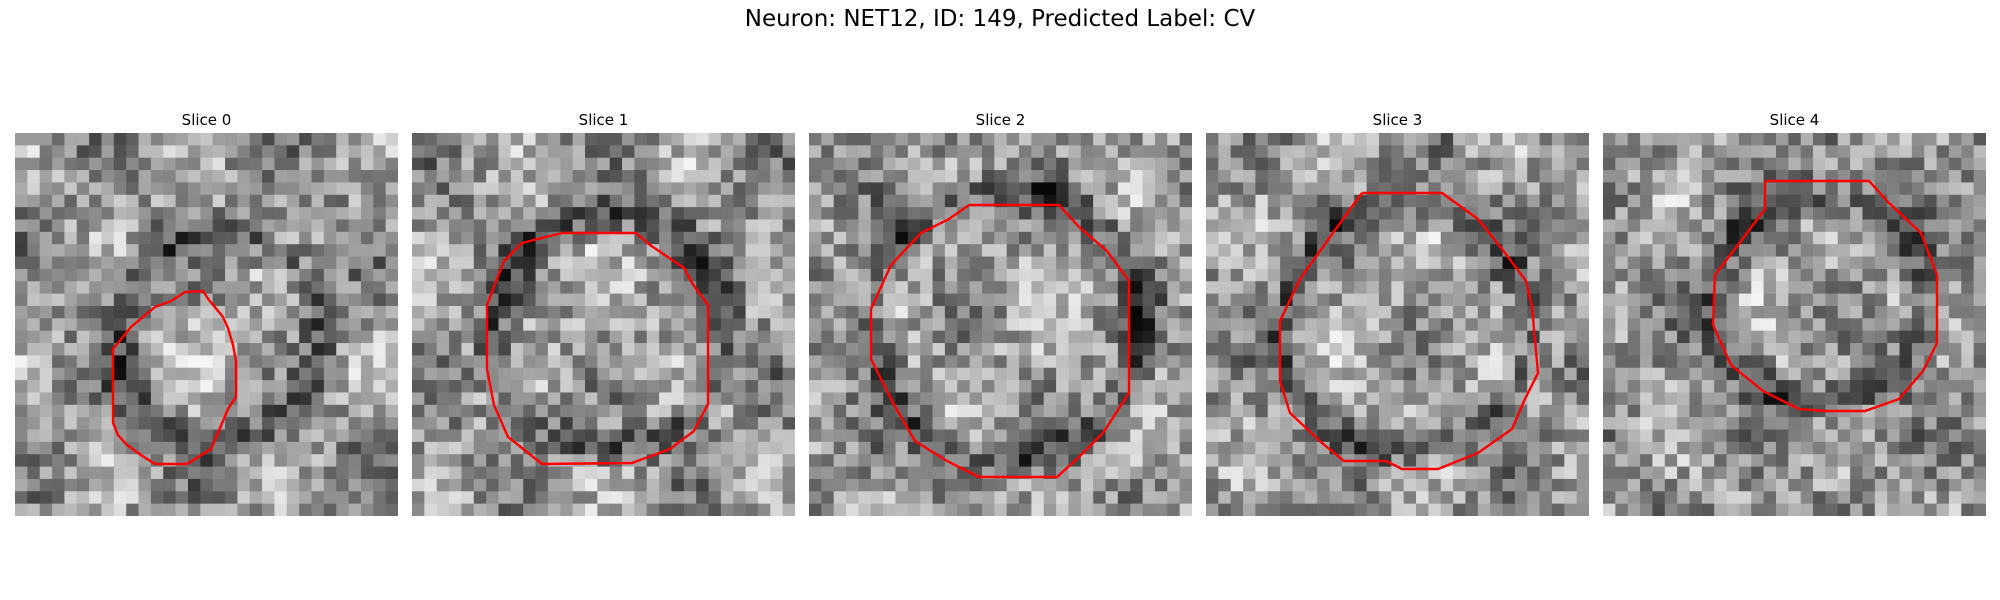 Image resolution: width=2000 pixels, height=600 pixels. I want to click on slice-title-3: Slice 3, so click(1397, 120).